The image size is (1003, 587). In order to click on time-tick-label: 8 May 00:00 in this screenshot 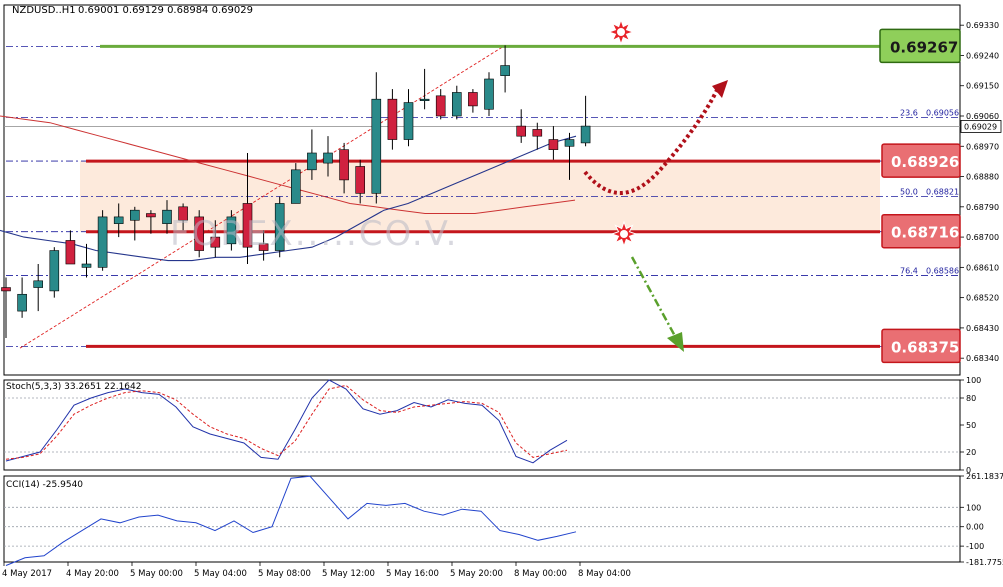, I will do `click(540, 574)`.